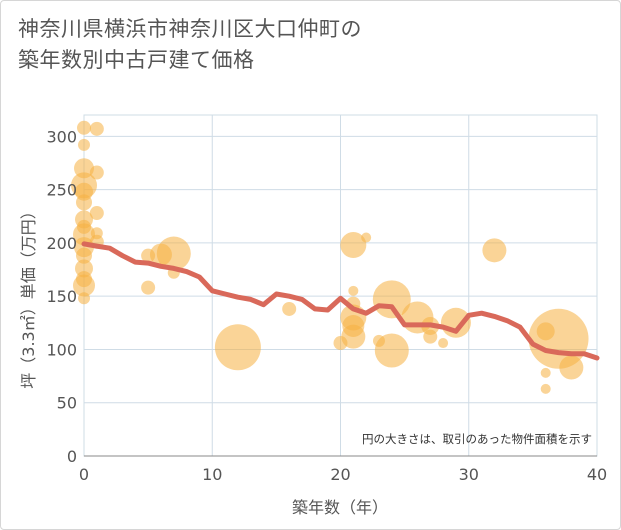 Image resolution: width=621 pixels, height=530 pixels. I want to click on size-annotation: 円の大きさは、取引のあった物件面積を示す, so click(477, 439).